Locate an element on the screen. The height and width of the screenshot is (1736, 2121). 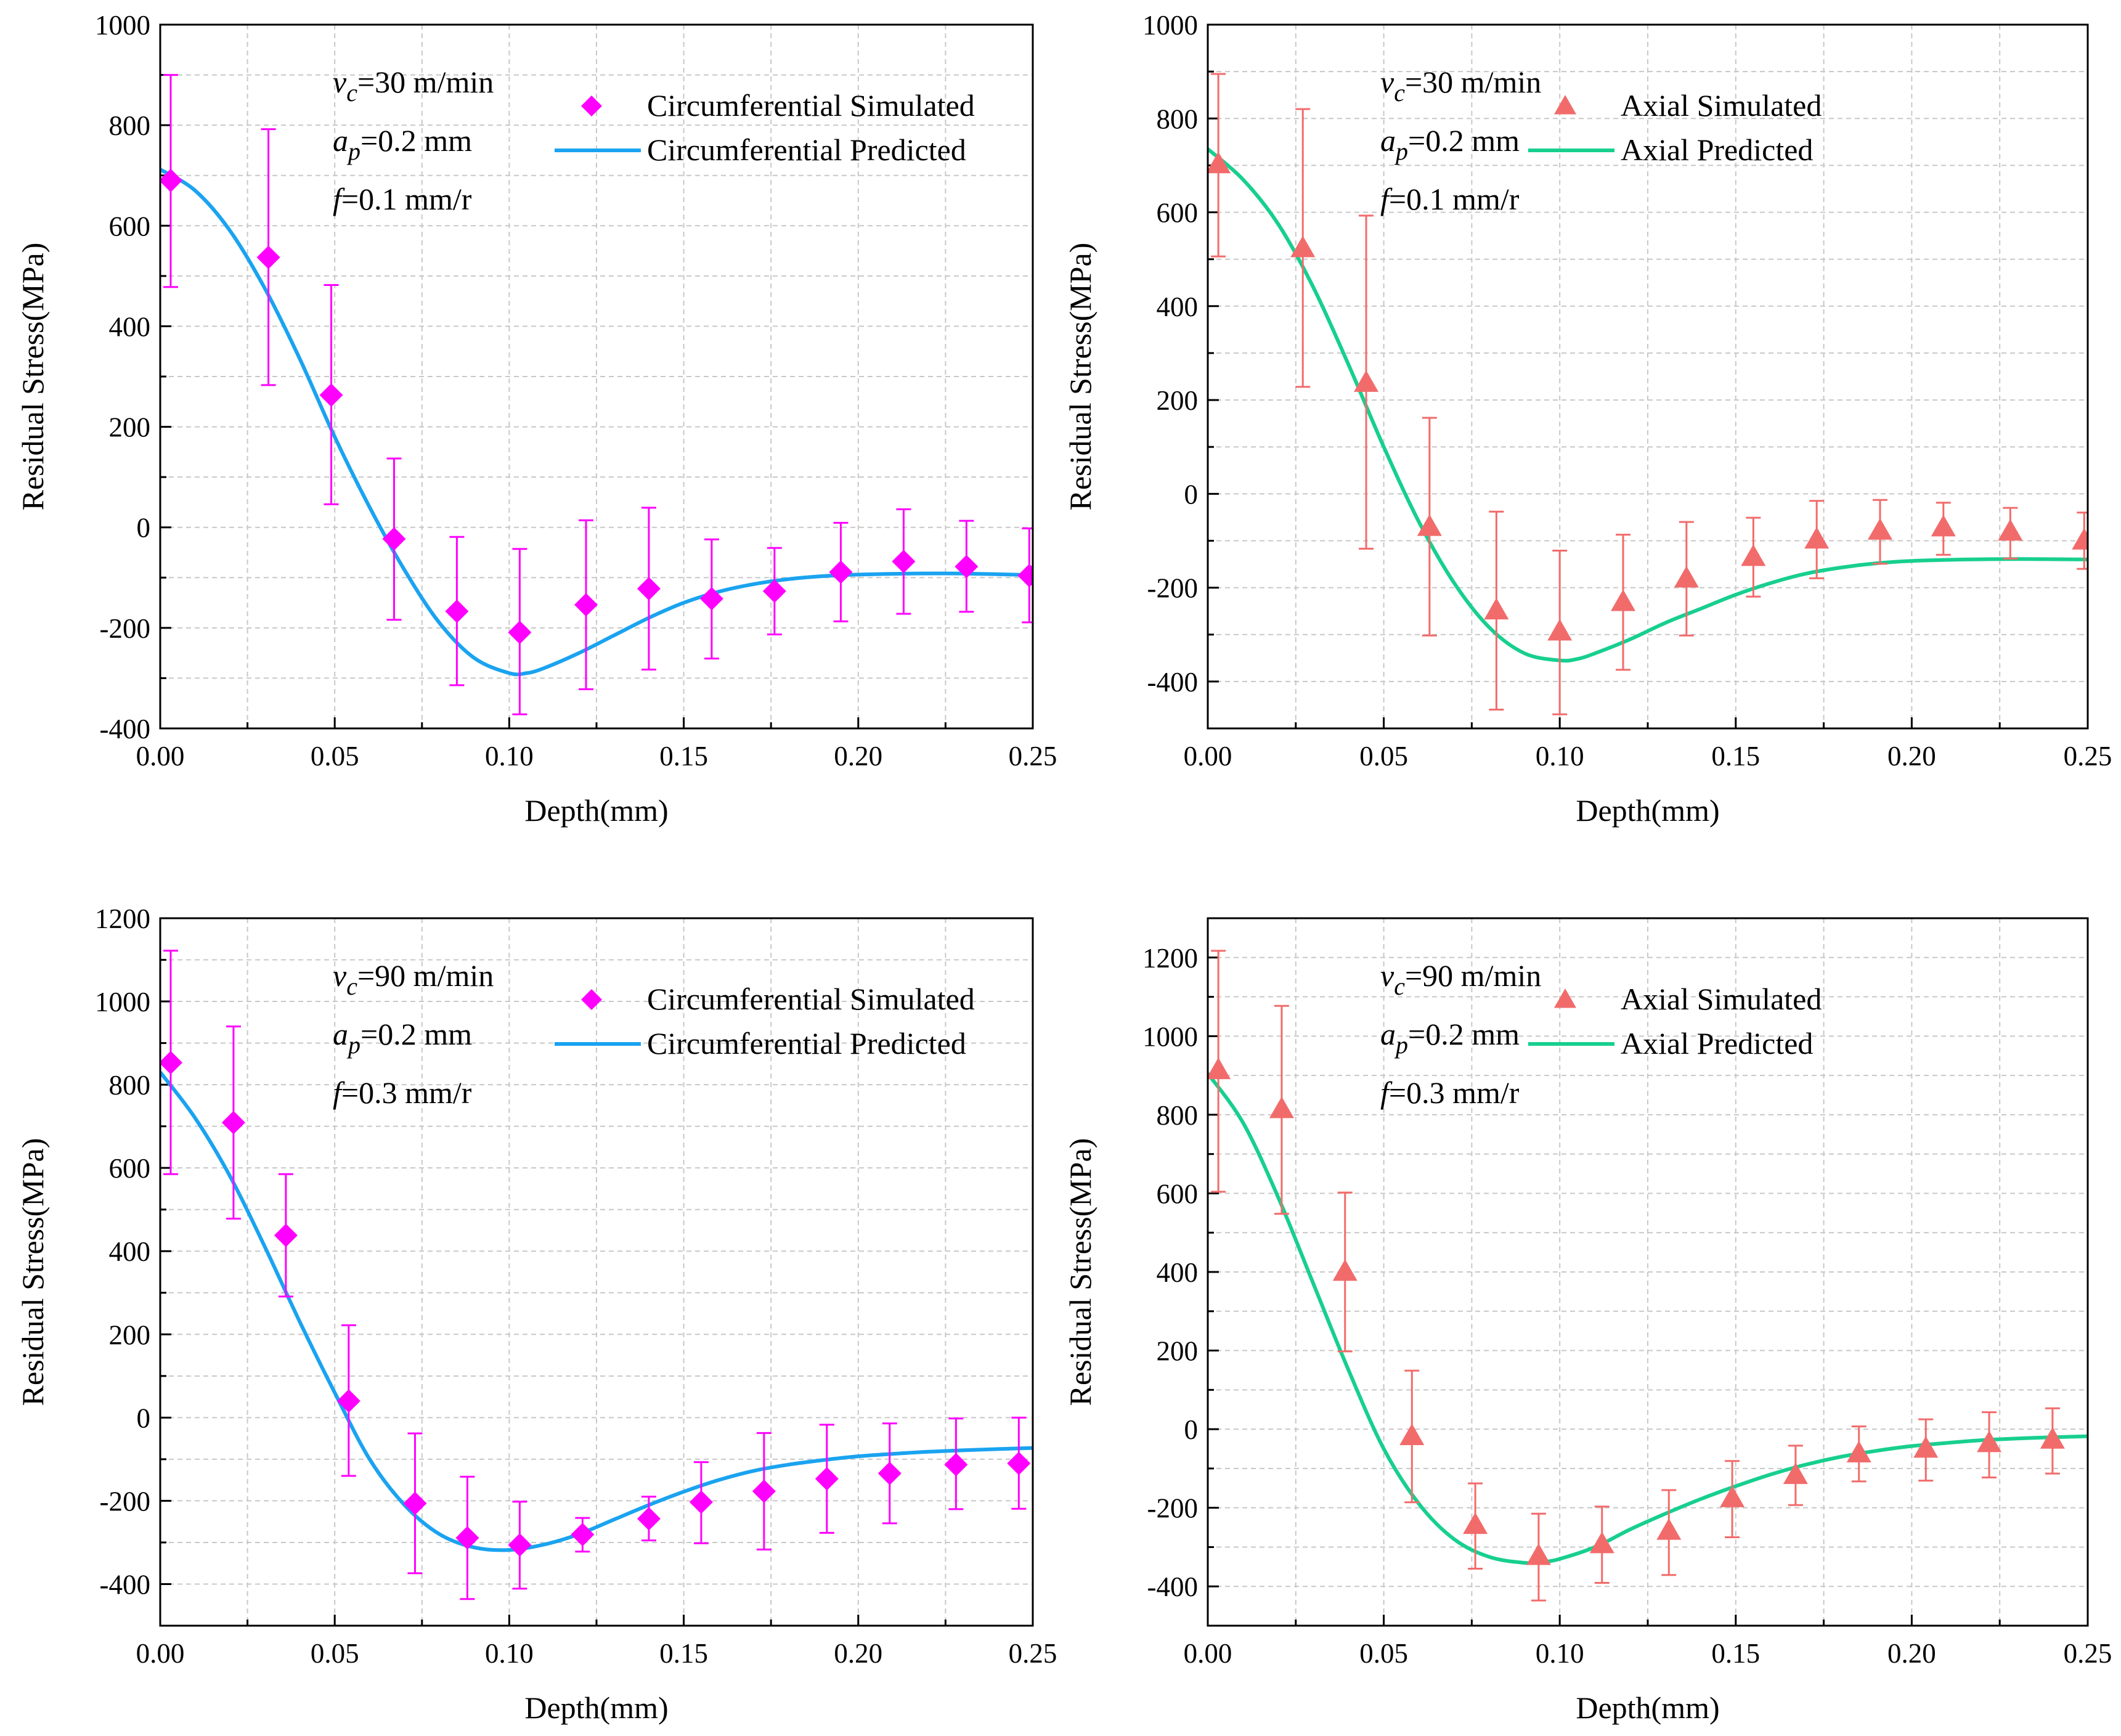
parameter-annotation: vc=90 m/min is located at coordinates (413, 979).